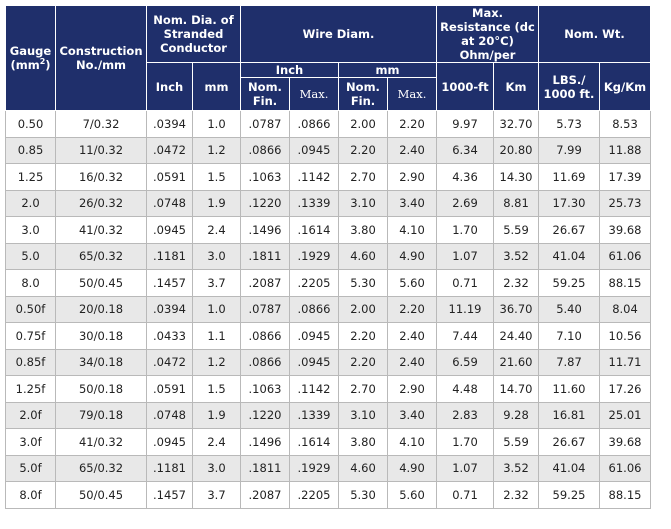 The height and width of the screenshot is (529, 671). What do you see at coordinates (30, 283) in the screenshot?
I see `cell-gauge: 8.0` at bounding box center [30, 283].